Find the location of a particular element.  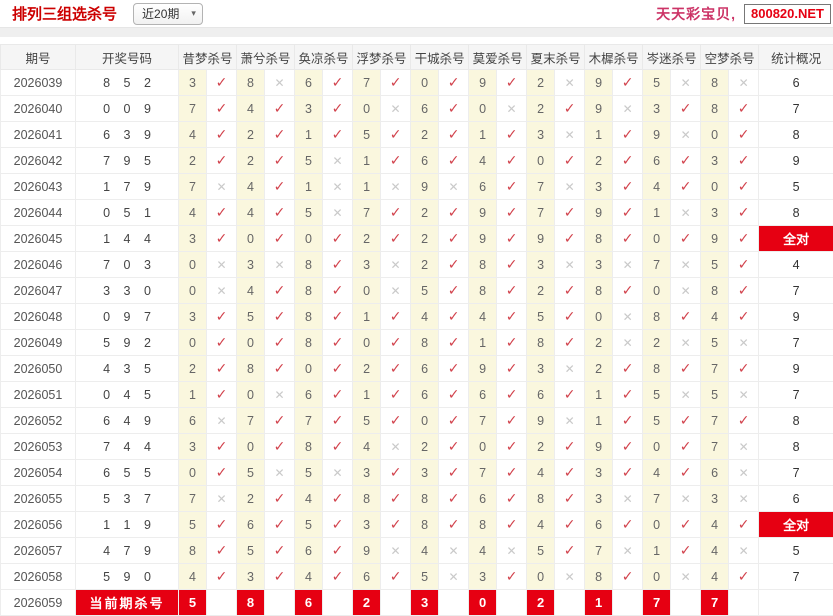

result-cell: 5 9 0 is located at coordinates (127, 577).